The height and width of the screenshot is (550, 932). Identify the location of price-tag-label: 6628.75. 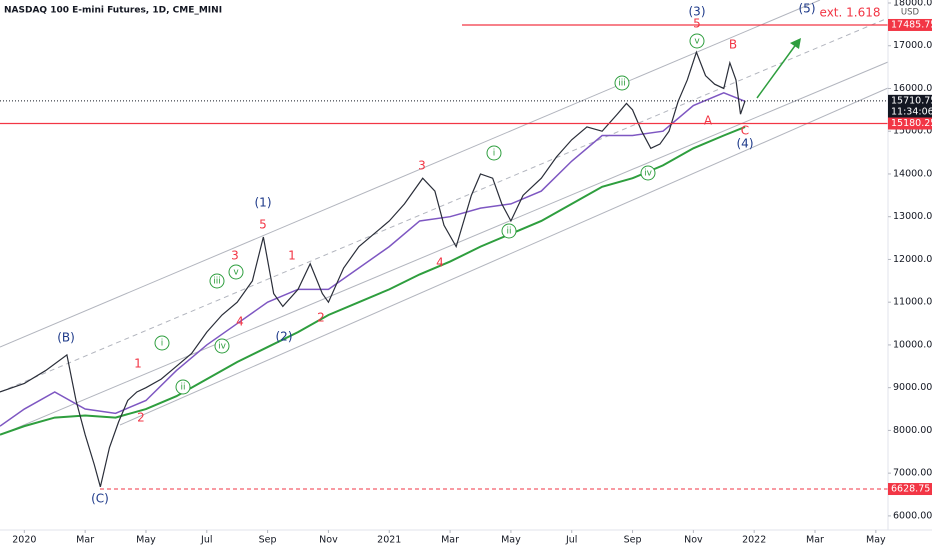
(910, 489).